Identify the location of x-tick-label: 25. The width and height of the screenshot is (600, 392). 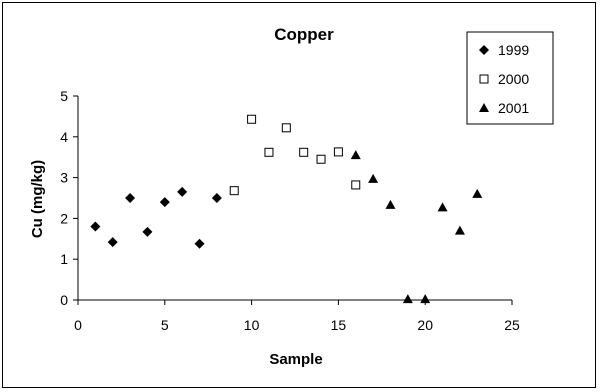
(512, 325).